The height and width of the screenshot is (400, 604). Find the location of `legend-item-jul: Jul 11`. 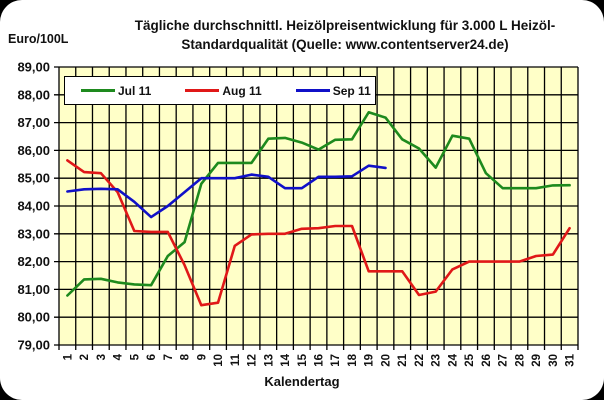

legend-item-jul: Jul 11 is located at coordinates (116, 91).